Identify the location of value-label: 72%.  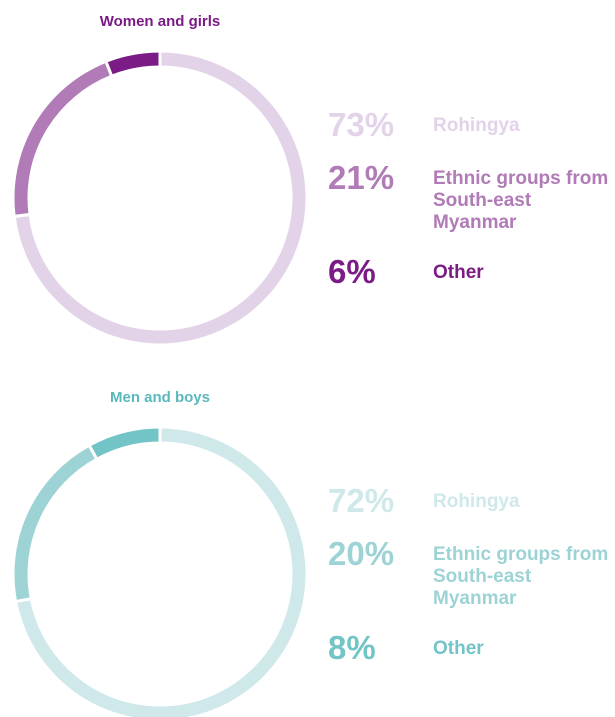
(361, 500).